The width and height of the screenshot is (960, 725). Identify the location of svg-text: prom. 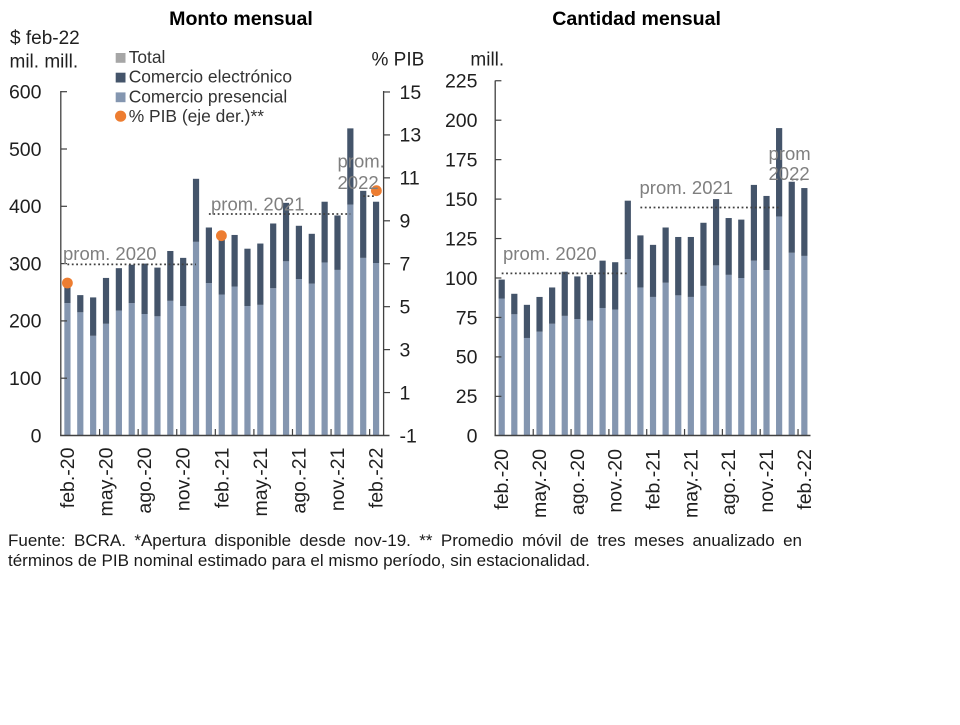
(790, 153).